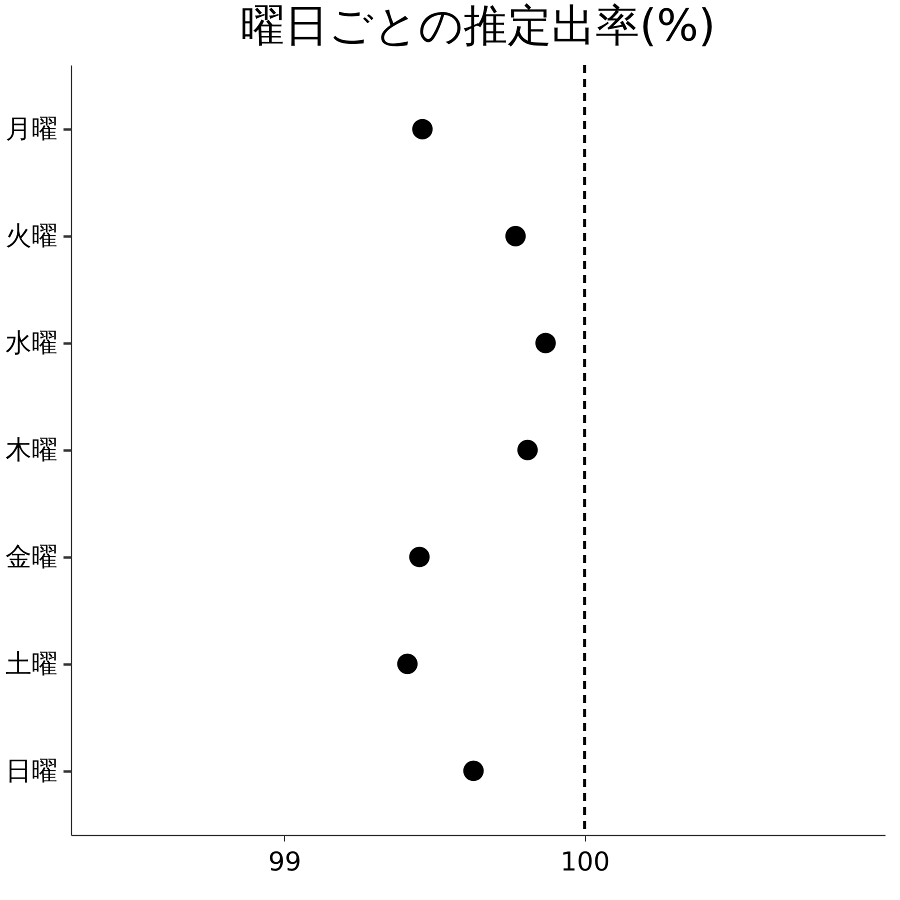 This screenshot has height=900, width=900. Describe the element at coordinates (32, 129) in the screenshot. I see `y-tick-label: 月曜` at that location.